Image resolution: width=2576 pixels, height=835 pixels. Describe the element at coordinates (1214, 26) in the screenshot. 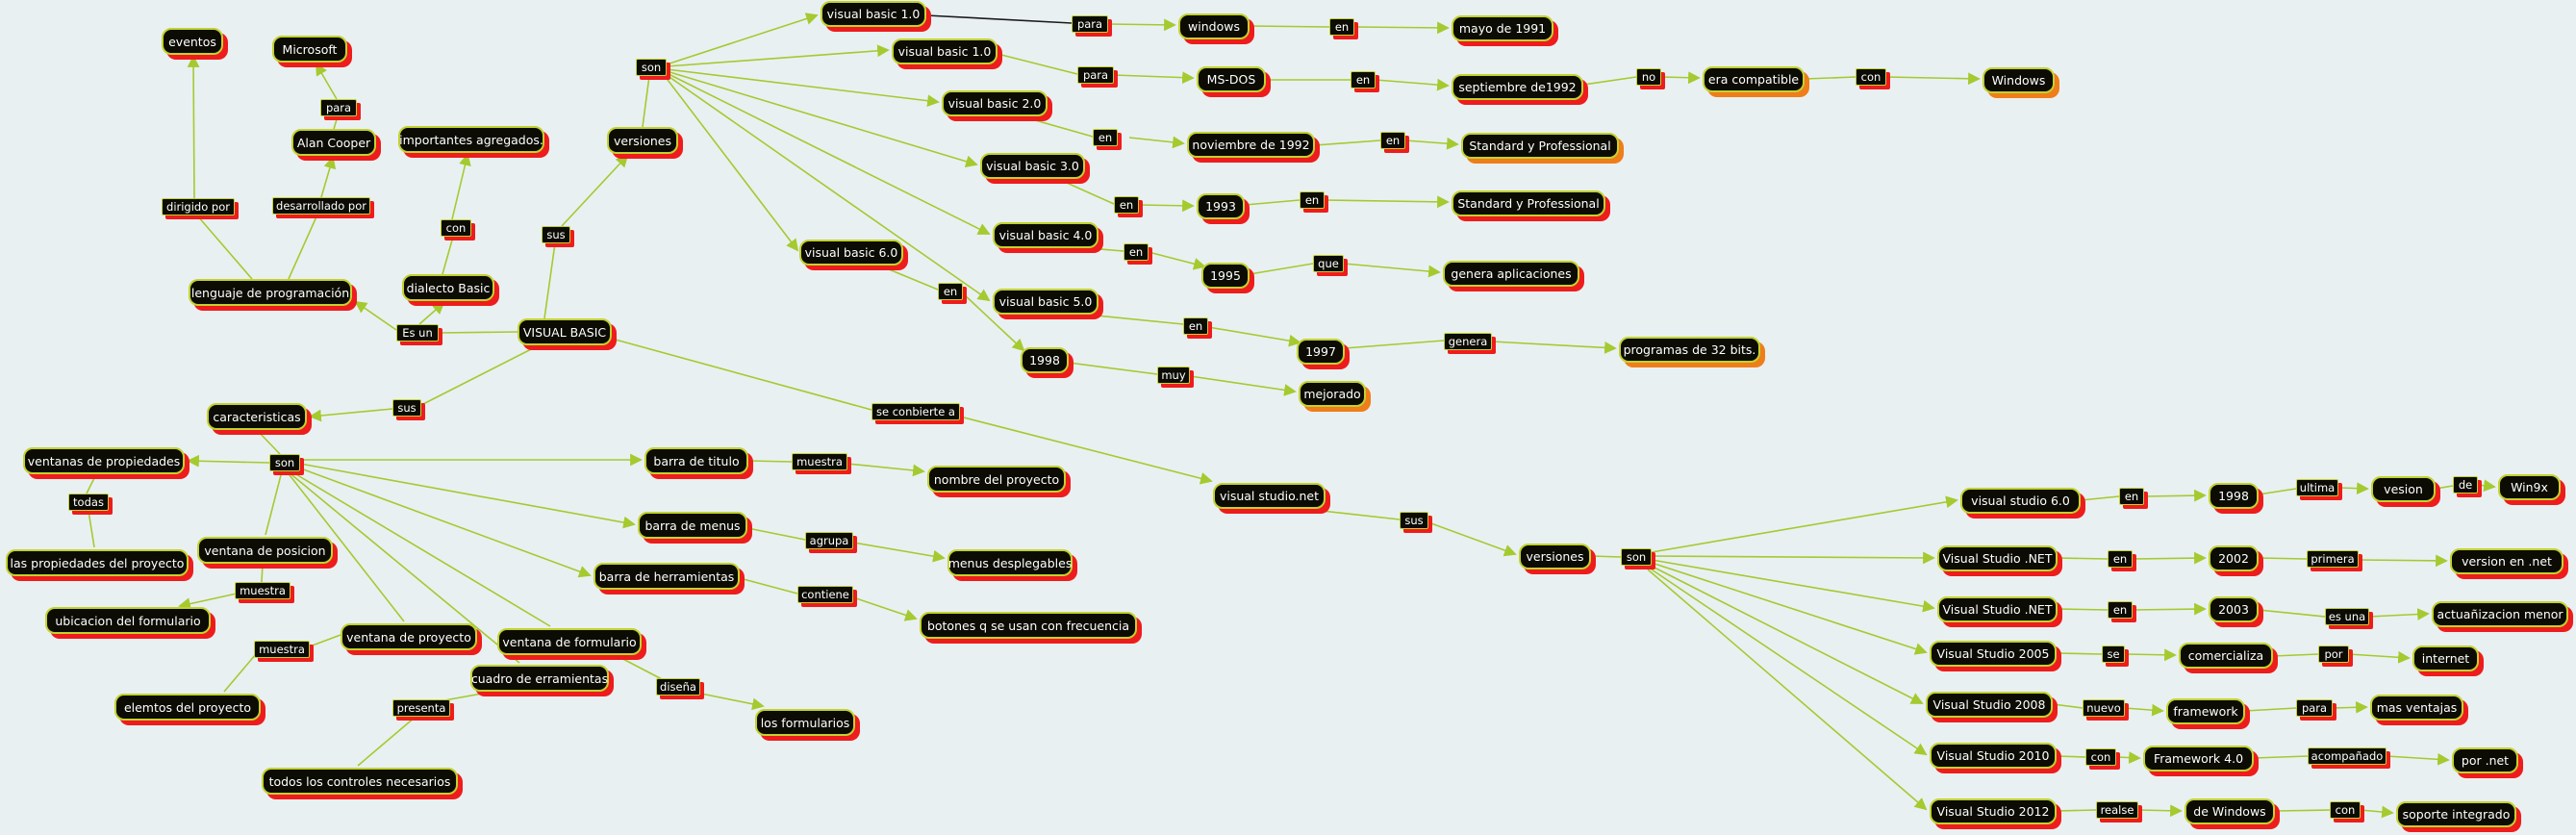

I see `concept-windows-izq: windows` at that location.